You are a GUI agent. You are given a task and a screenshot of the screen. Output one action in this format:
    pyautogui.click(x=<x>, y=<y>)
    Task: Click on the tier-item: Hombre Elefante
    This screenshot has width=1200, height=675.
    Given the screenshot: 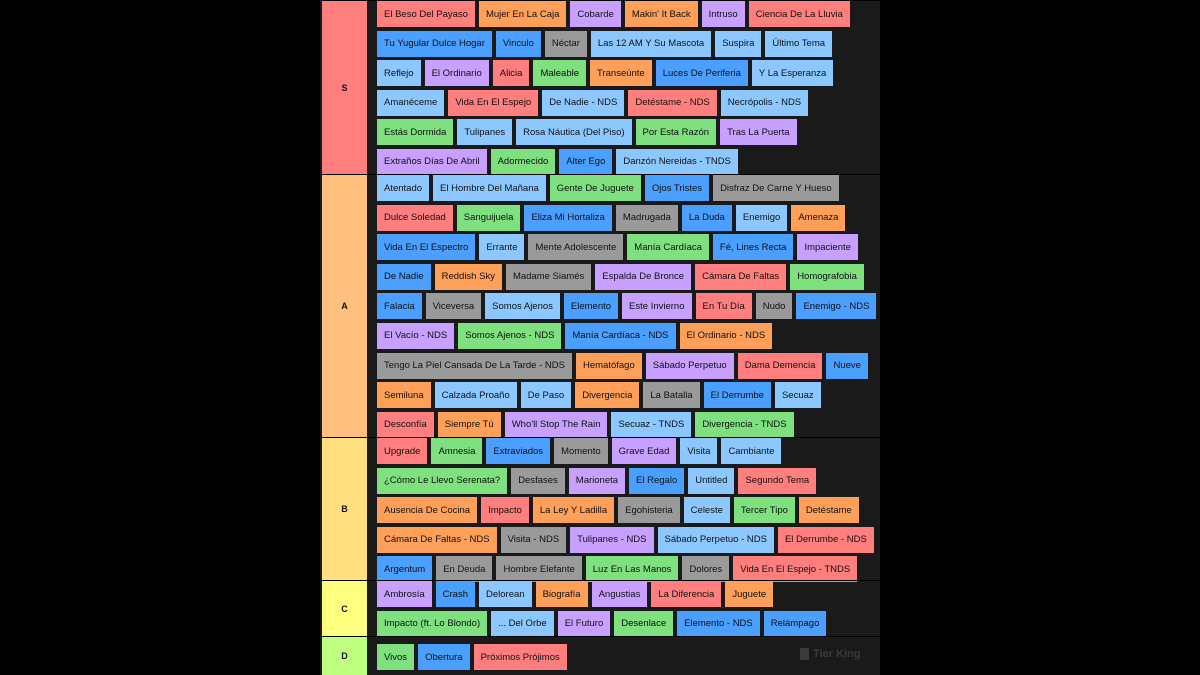 What is the action you would take?
    pyautogui.click(x=539, y=569)
    